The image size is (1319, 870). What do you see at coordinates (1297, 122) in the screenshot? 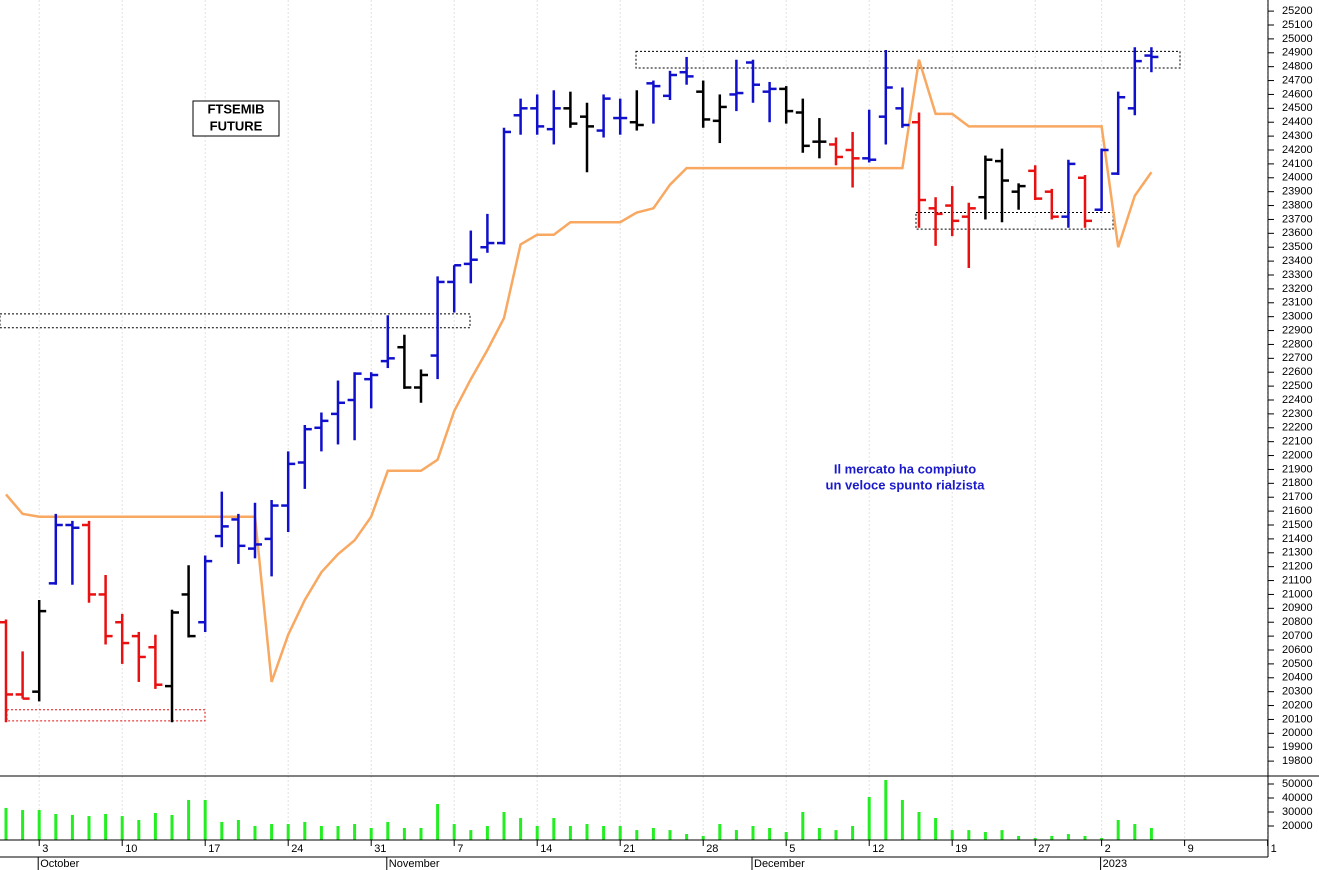
I see `y-tick-label: 24400` at bounding box center [1297, 122].